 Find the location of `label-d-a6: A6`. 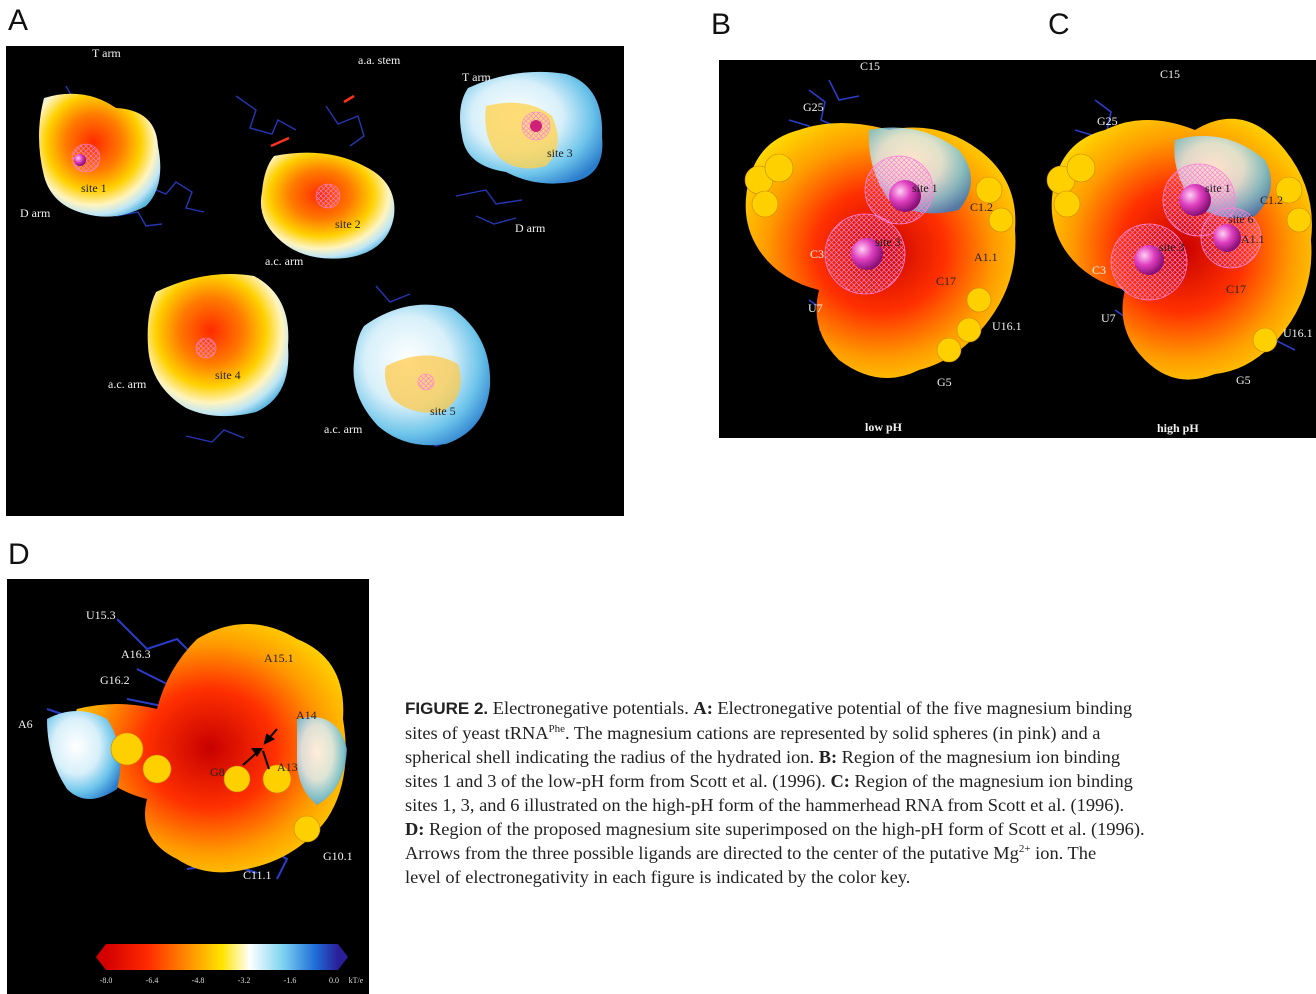

label-d-a6: A6 is located at coordinates (25, 724).